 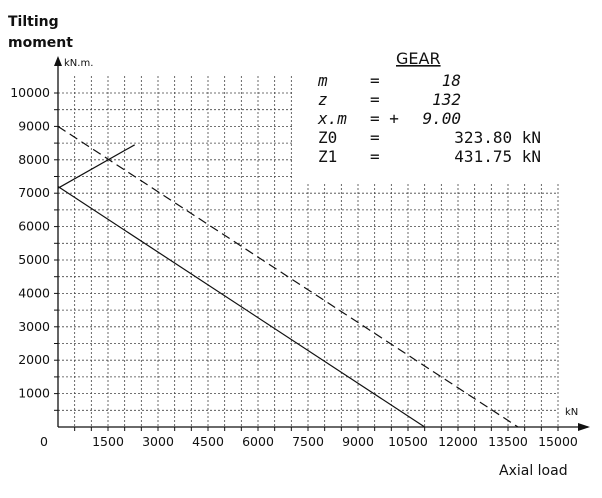 I want to click on y-tick-label: 7000, so click(x=34, y=192).